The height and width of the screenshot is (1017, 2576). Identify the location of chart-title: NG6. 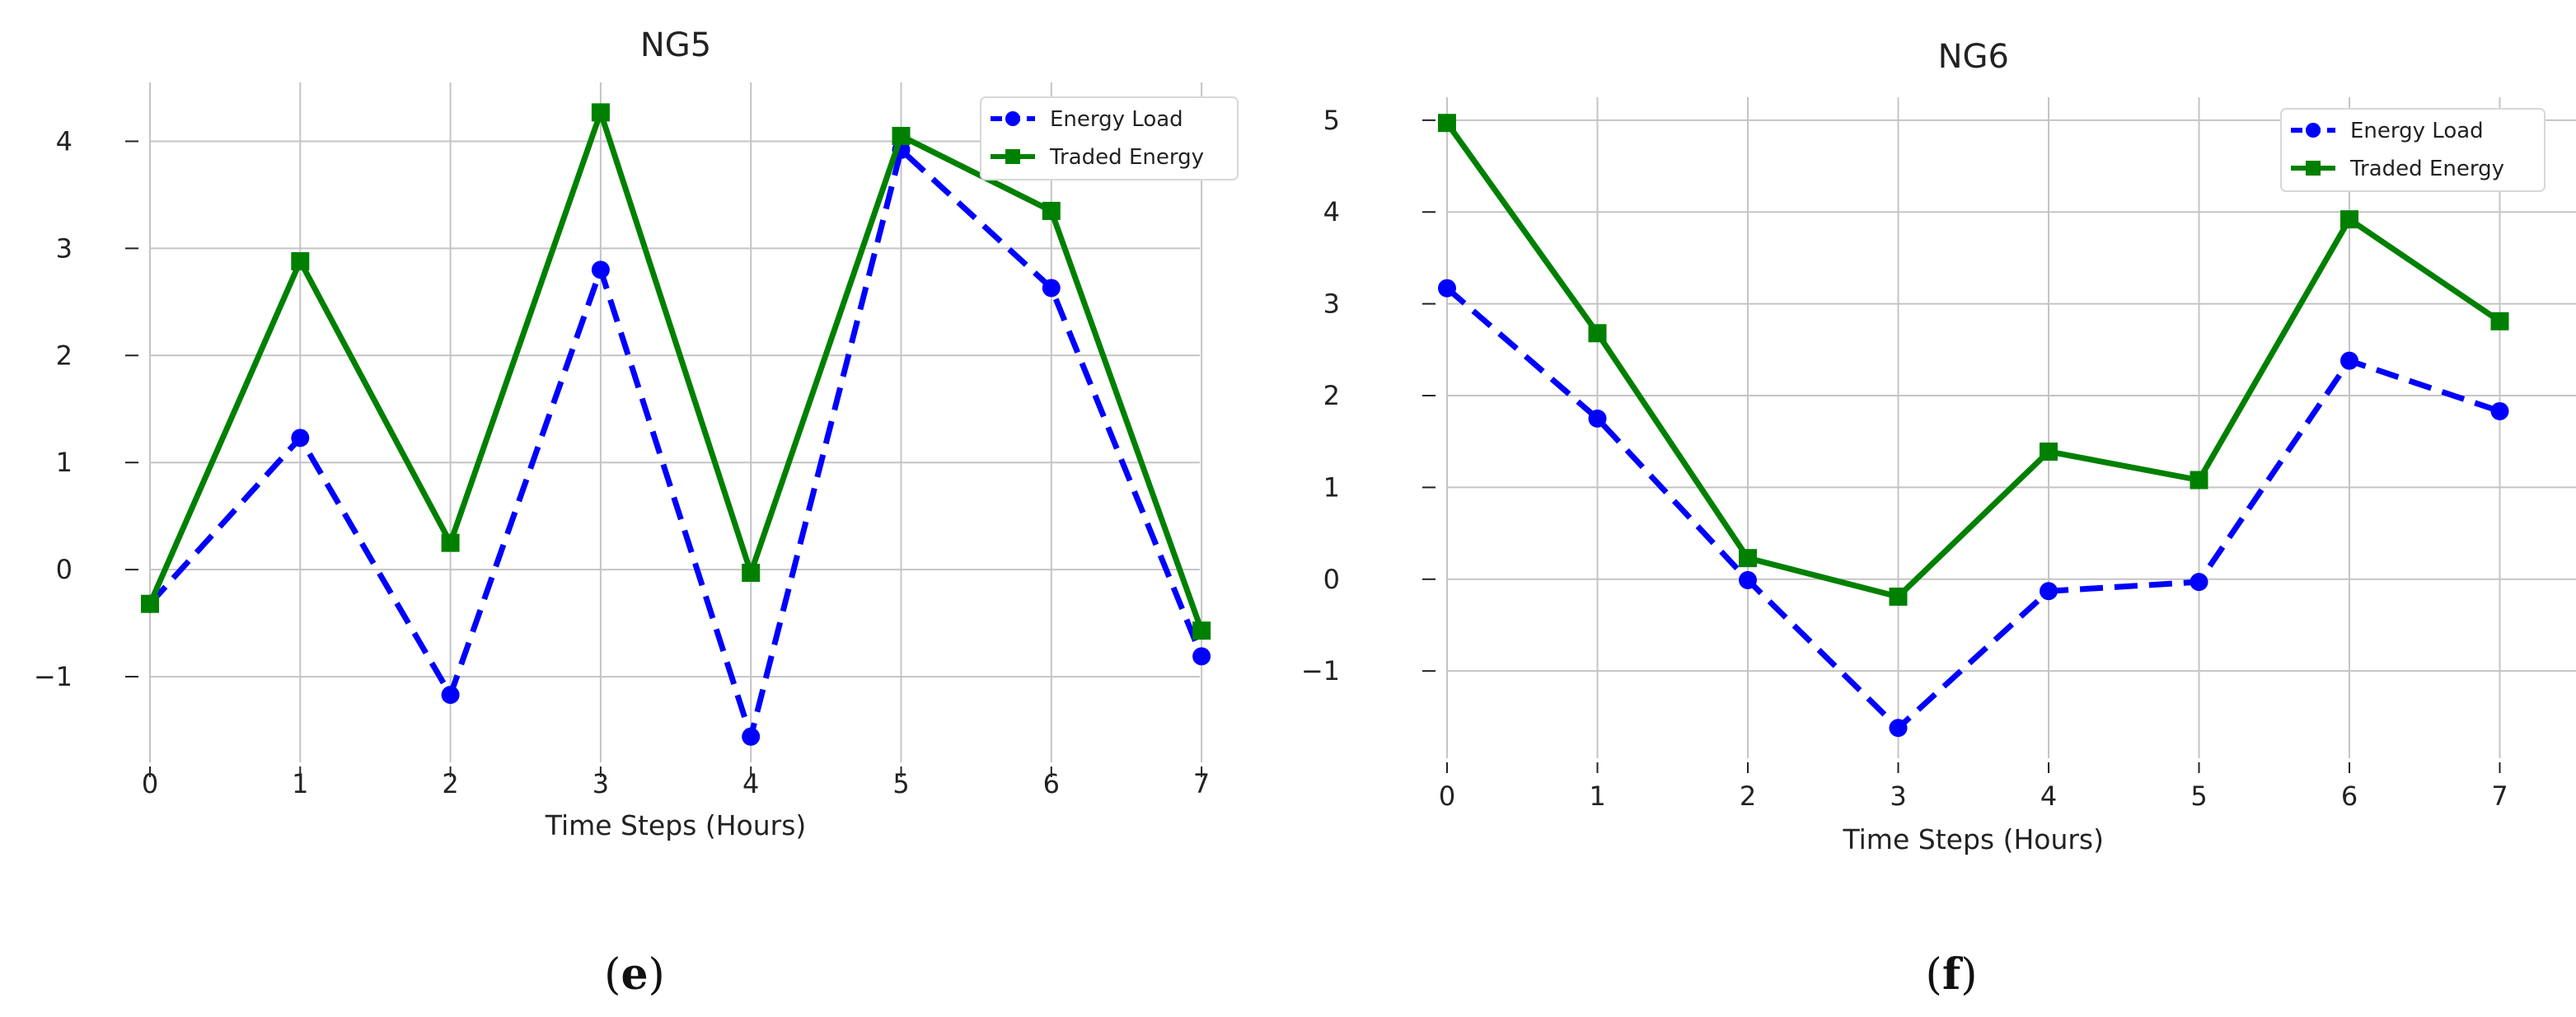
(1973, 57).